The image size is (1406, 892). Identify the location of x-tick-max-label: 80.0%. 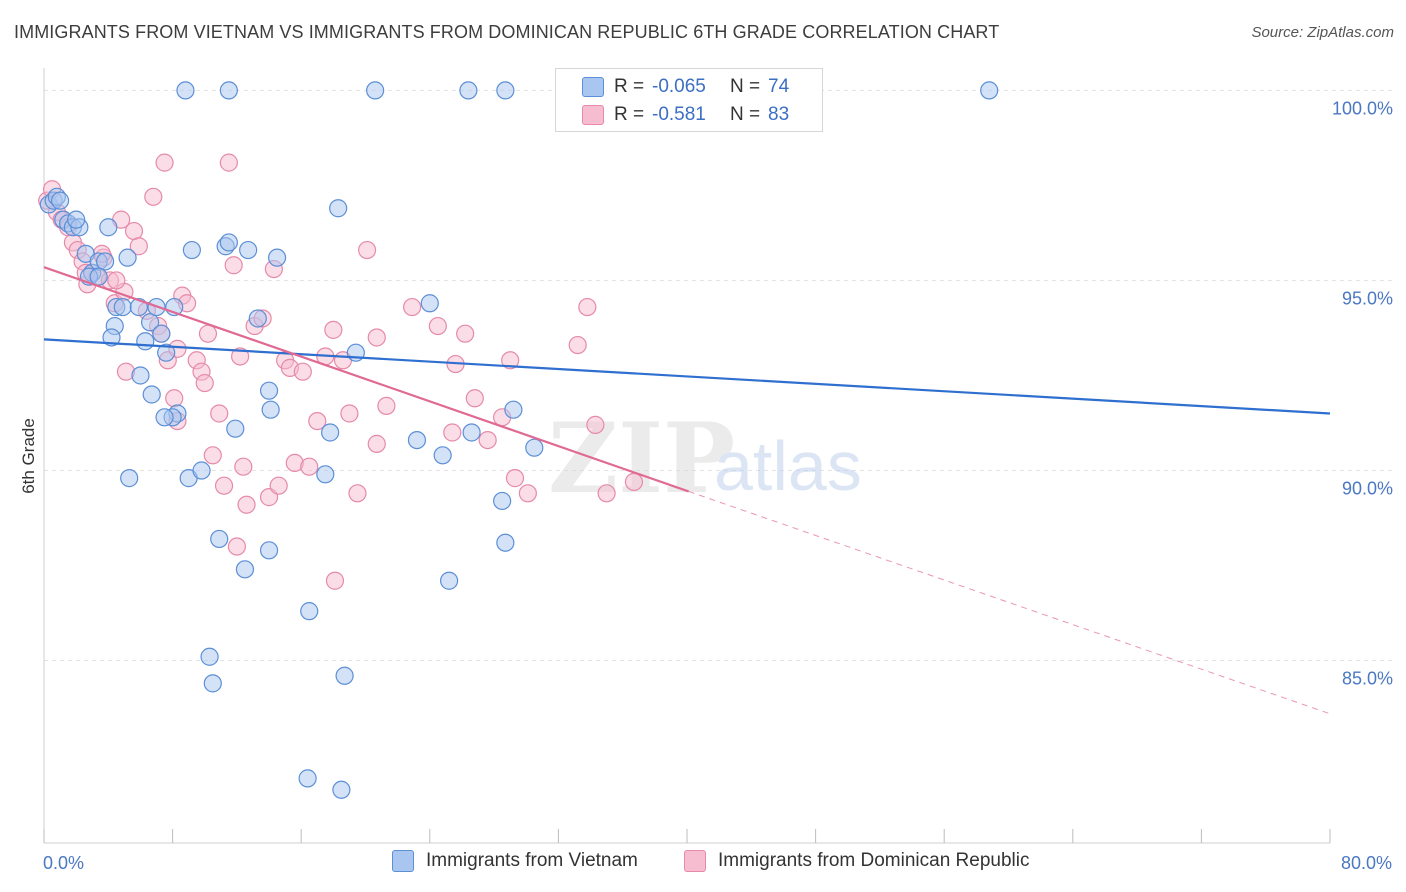
(1366, 863).